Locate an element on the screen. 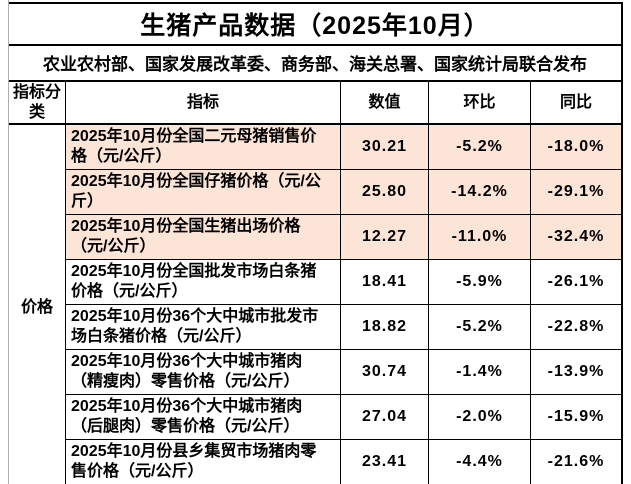 Image resolution: width=631 pixels, height=484 pixels. header-cell-category: 指标分类 is located at coordinates (37, 103).